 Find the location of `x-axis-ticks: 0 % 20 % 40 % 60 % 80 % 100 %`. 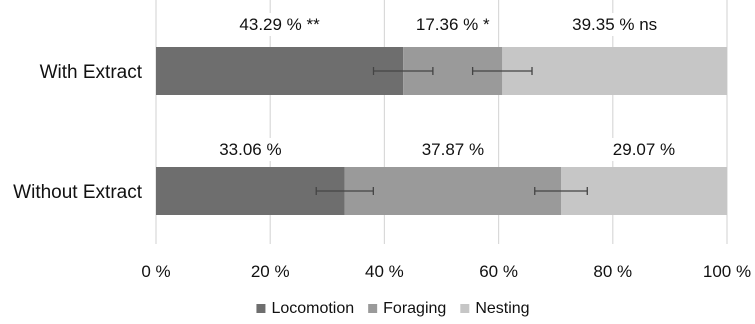

x-axis-ticks: 0 % 20 % 40 % 60 % 80 % 100 % is located at coordinates (446, 271).